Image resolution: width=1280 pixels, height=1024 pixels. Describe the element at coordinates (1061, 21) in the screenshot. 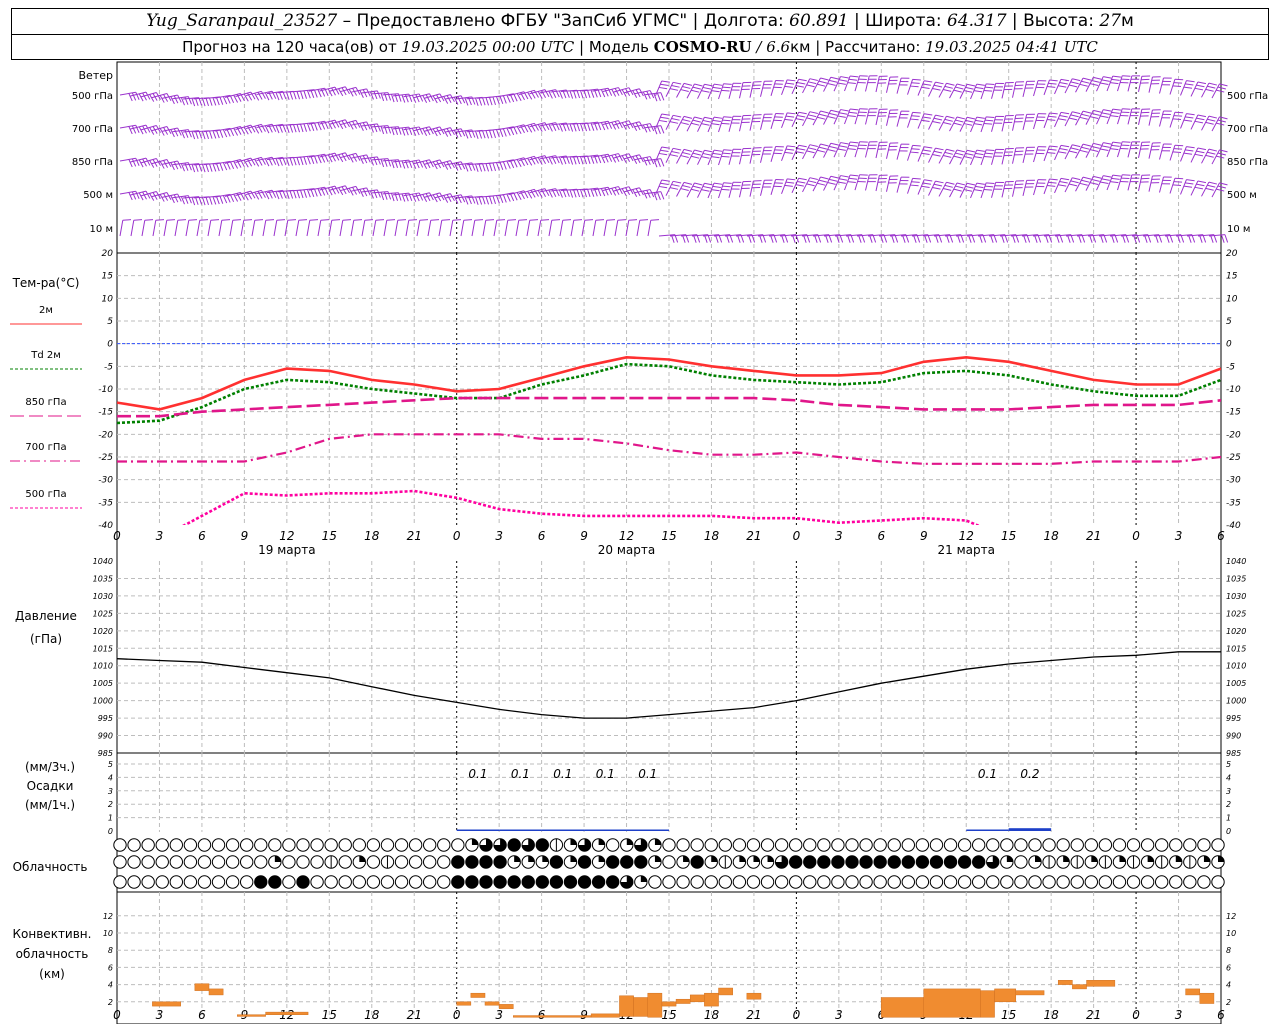

I see `altitude-label: Высота:` at that location.